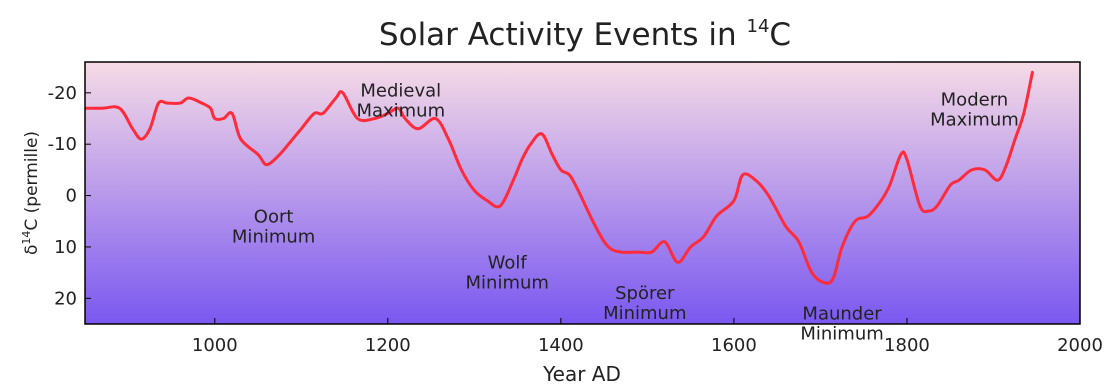 Image resolution: width=1114 pixels, height=388 pixels. I want to click on y-tick-label: -10, so click(62, 144).